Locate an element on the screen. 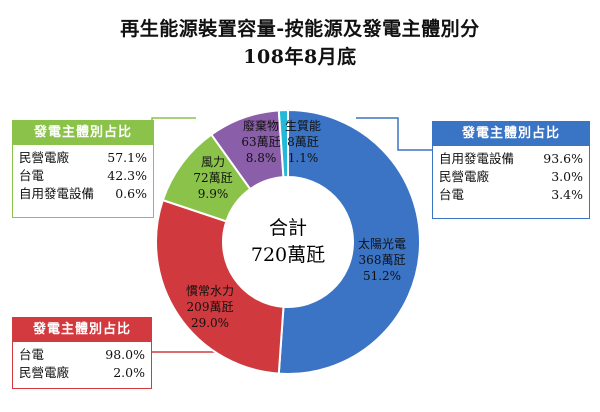 The width and height of the screenshot is (600, 412). slice-label-biomass: 生質能 8萬瓩 1.1% is located at coordinates (303, 141).